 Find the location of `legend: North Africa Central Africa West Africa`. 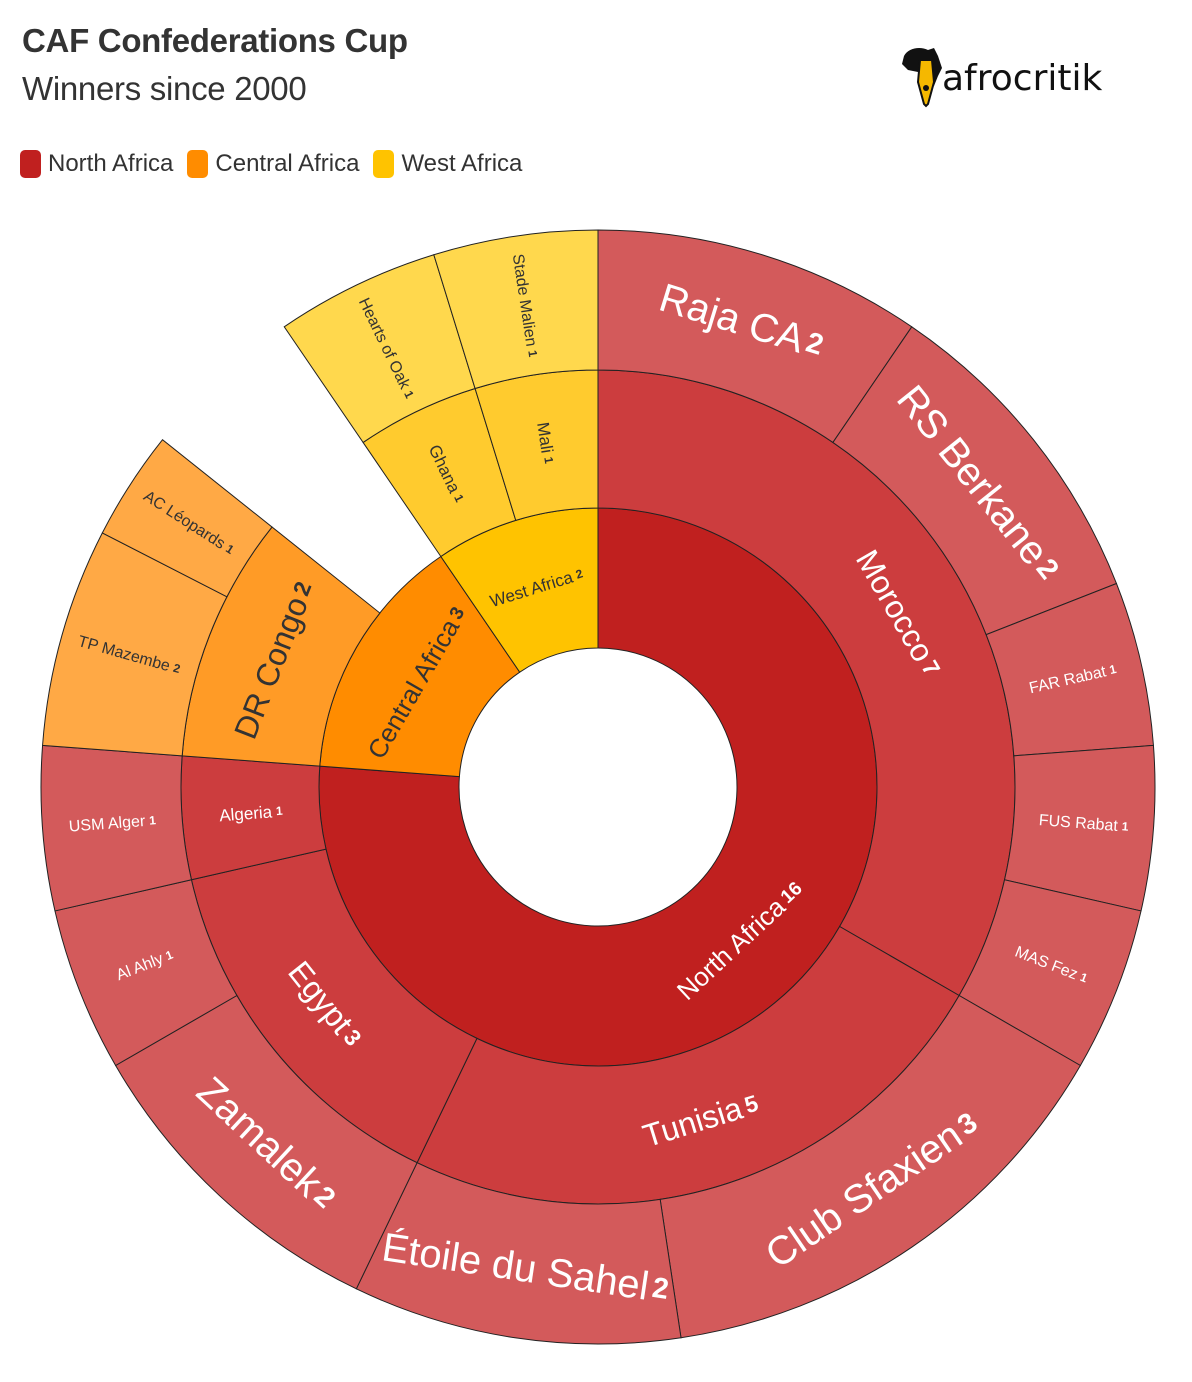

legend: North Africa Central Africa West Africa is located at coordinates (278, 164).